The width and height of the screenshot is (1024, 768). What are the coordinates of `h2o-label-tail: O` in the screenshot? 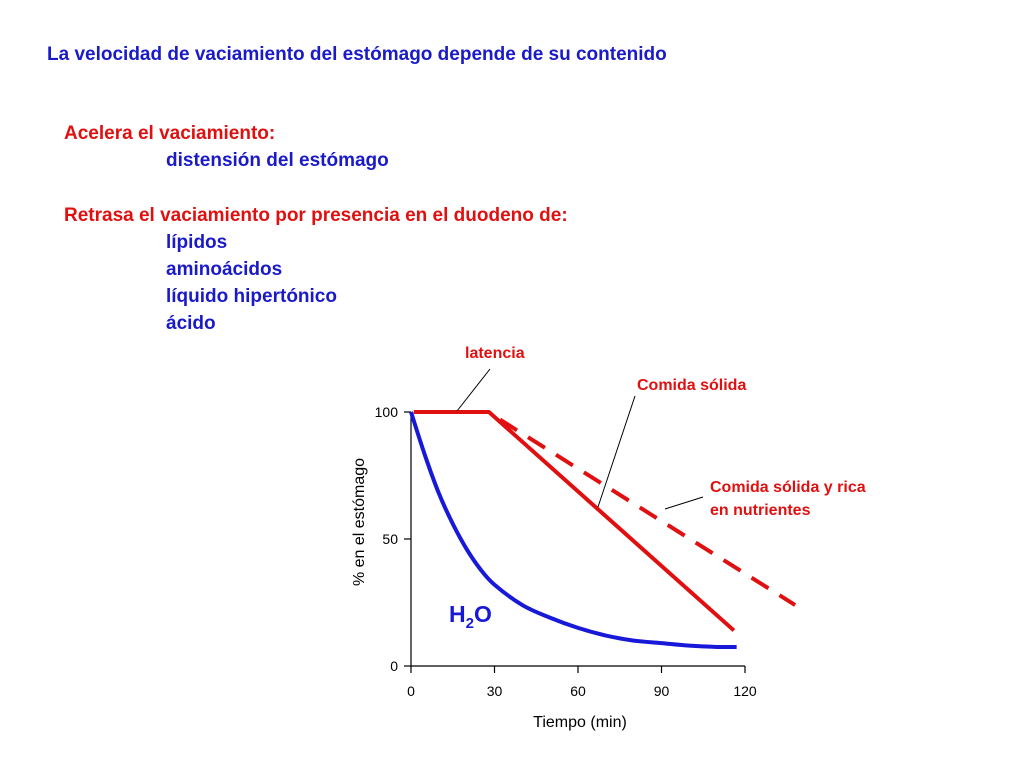 It's located at (483, 614).